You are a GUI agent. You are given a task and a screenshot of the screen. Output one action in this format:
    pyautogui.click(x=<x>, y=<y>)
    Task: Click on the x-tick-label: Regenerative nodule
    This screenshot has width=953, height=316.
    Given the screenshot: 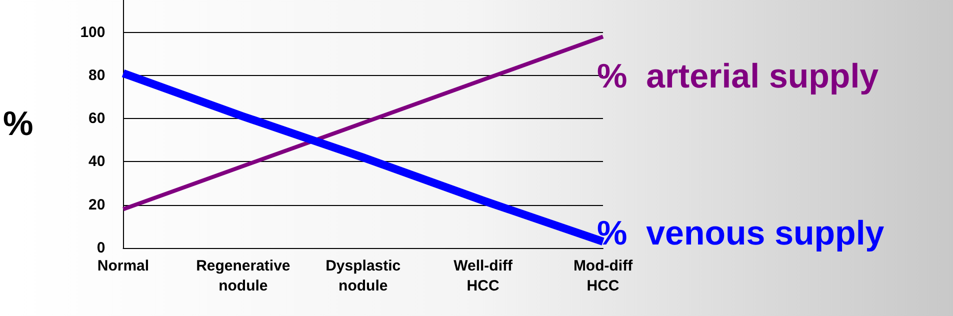 What is the action you would take?
    pyautogui.click(x=243, y=276)
    